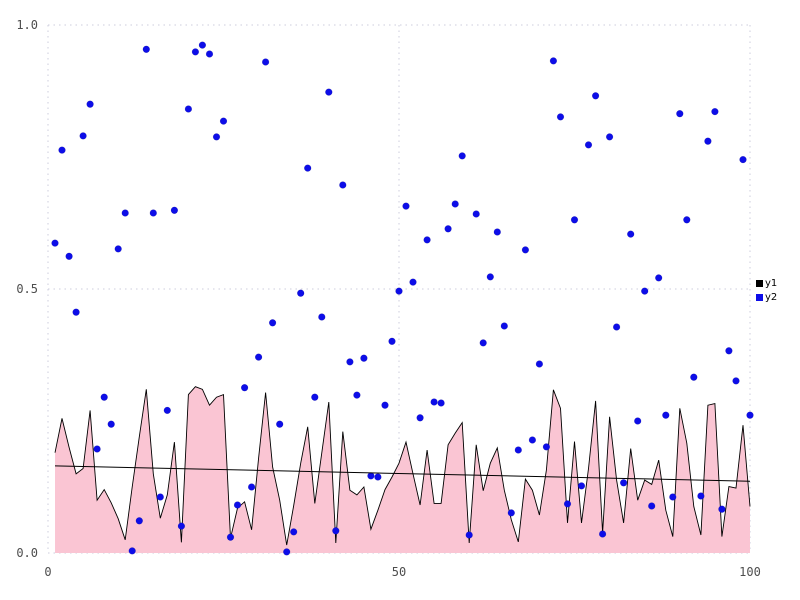  What do you see at coordinates (402, 473) in the screenshot?
I see `trend-line` at bounding box center [402, 473].